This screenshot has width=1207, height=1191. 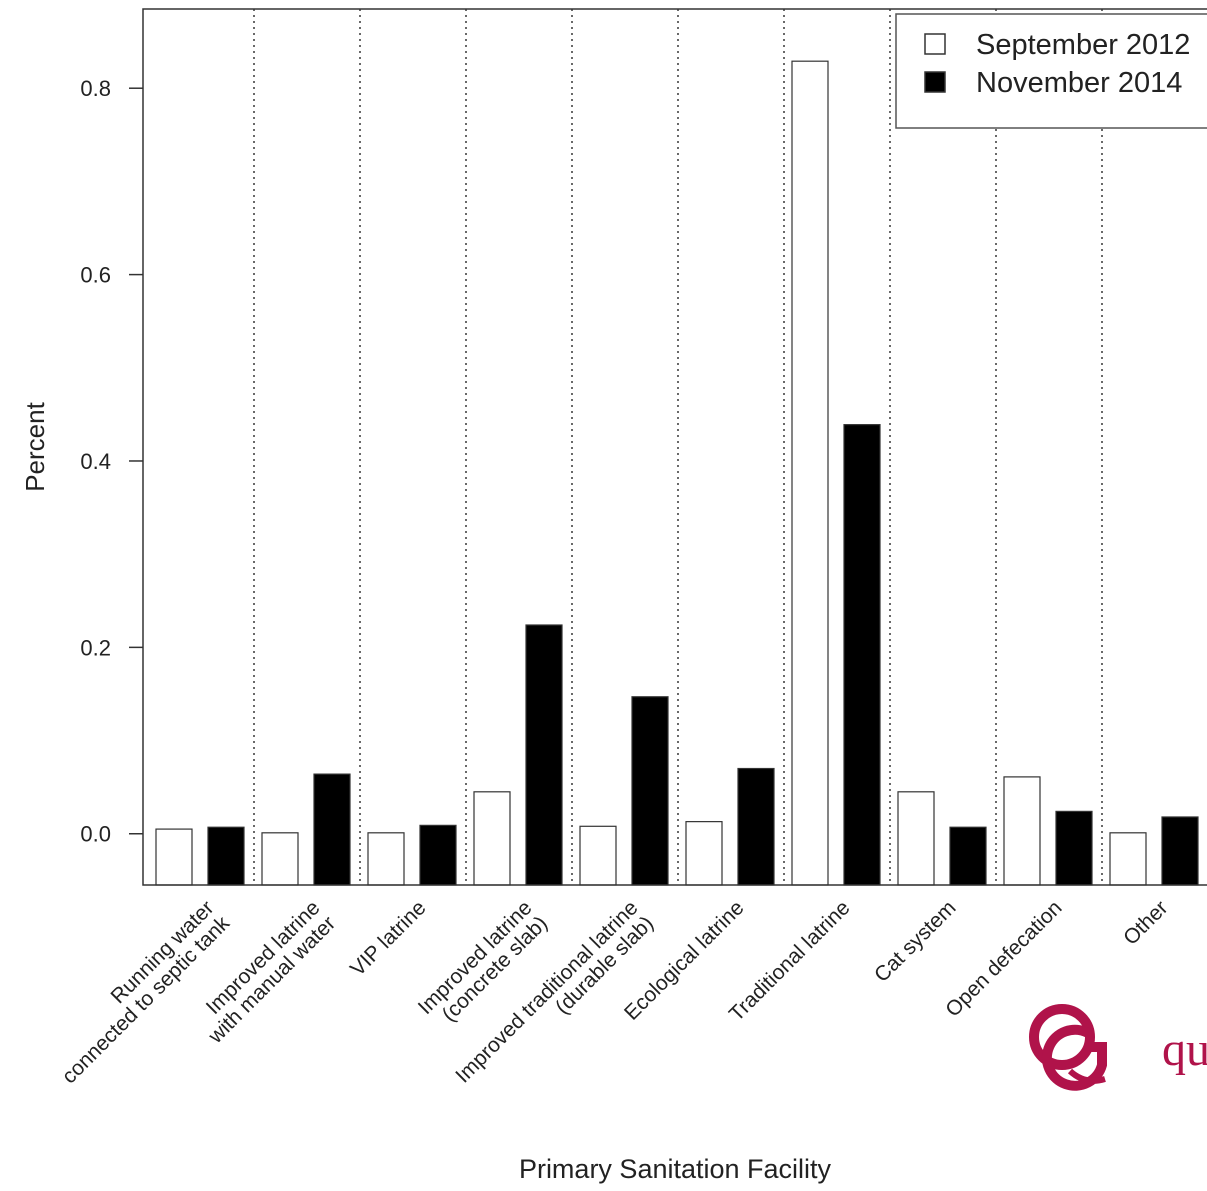 I want to click on legend-label: September 2012, so click(x=1083, y=45).